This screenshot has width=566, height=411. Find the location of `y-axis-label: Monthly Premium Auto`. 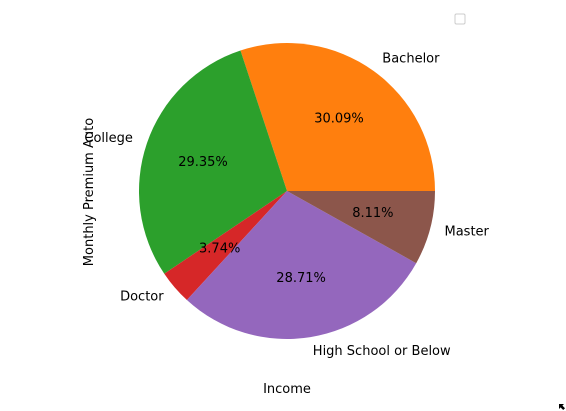

y-axis-label: Monthly Premium Auto is located at coordinates (89, 192).